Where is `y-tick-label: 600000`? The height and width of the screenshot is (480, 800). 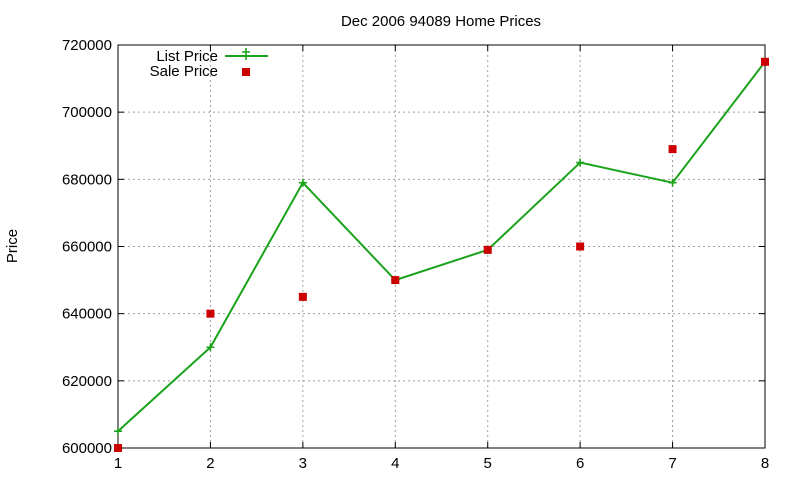
y-tick-label: 600000 is located at coordinates (87, 448).